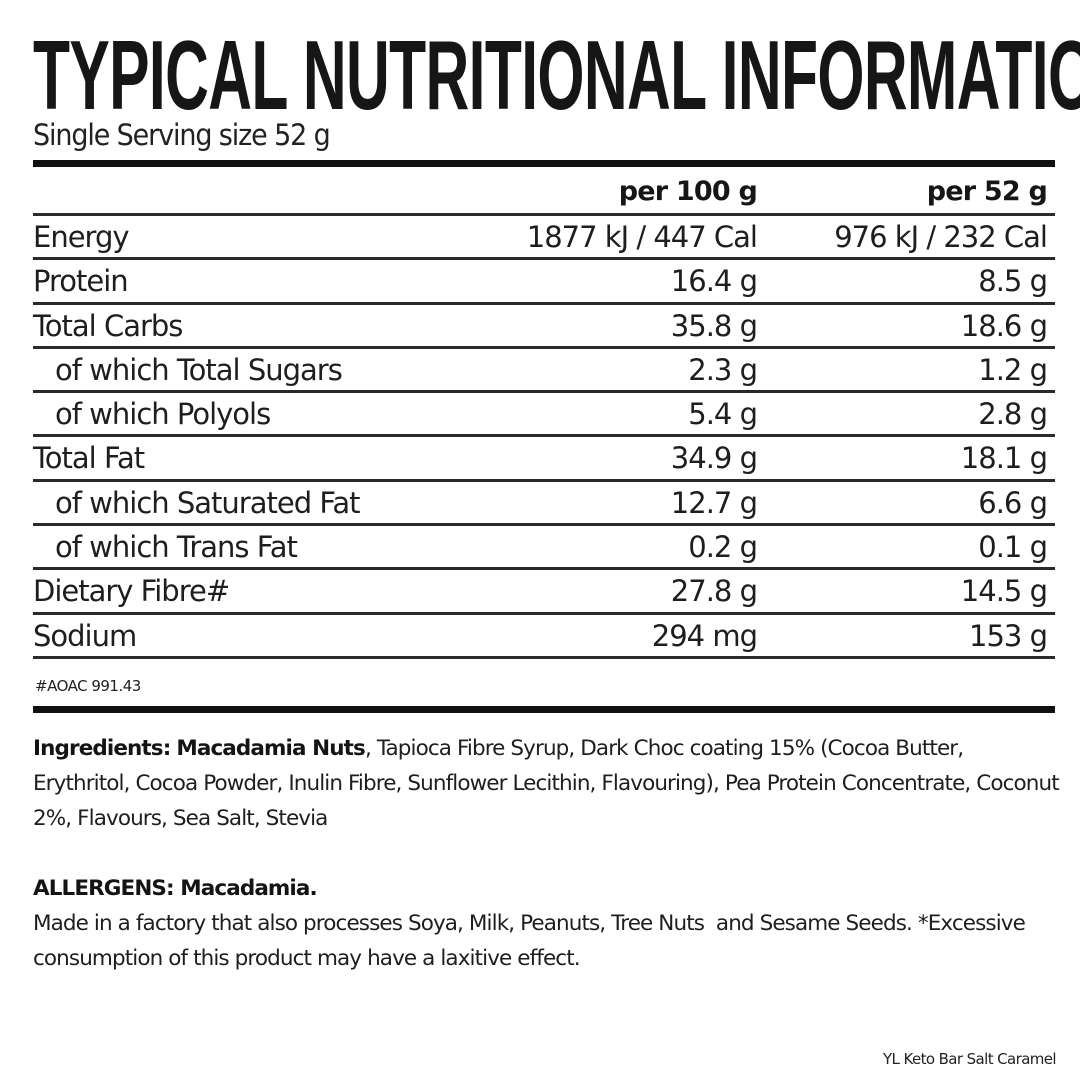 This screenshot has height=1080, width=1080. What do you see at coordinates (544, 214) in the screenshot?
I see `header-divider` at bounding box center [544, 214].